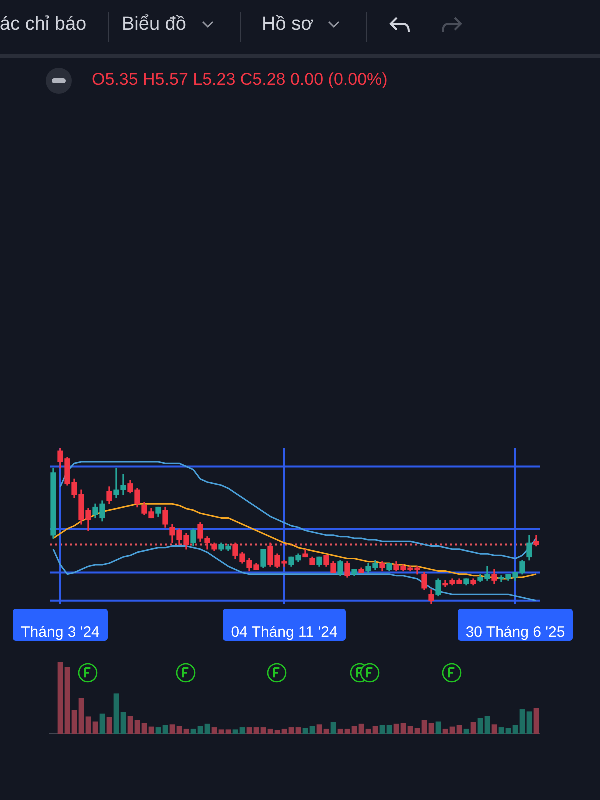  What do you see at coordinates (516, 633) in the screenshot?
I see `x-tick-label: 30 Tháng 6 '25` at bounding box center [516, 633].